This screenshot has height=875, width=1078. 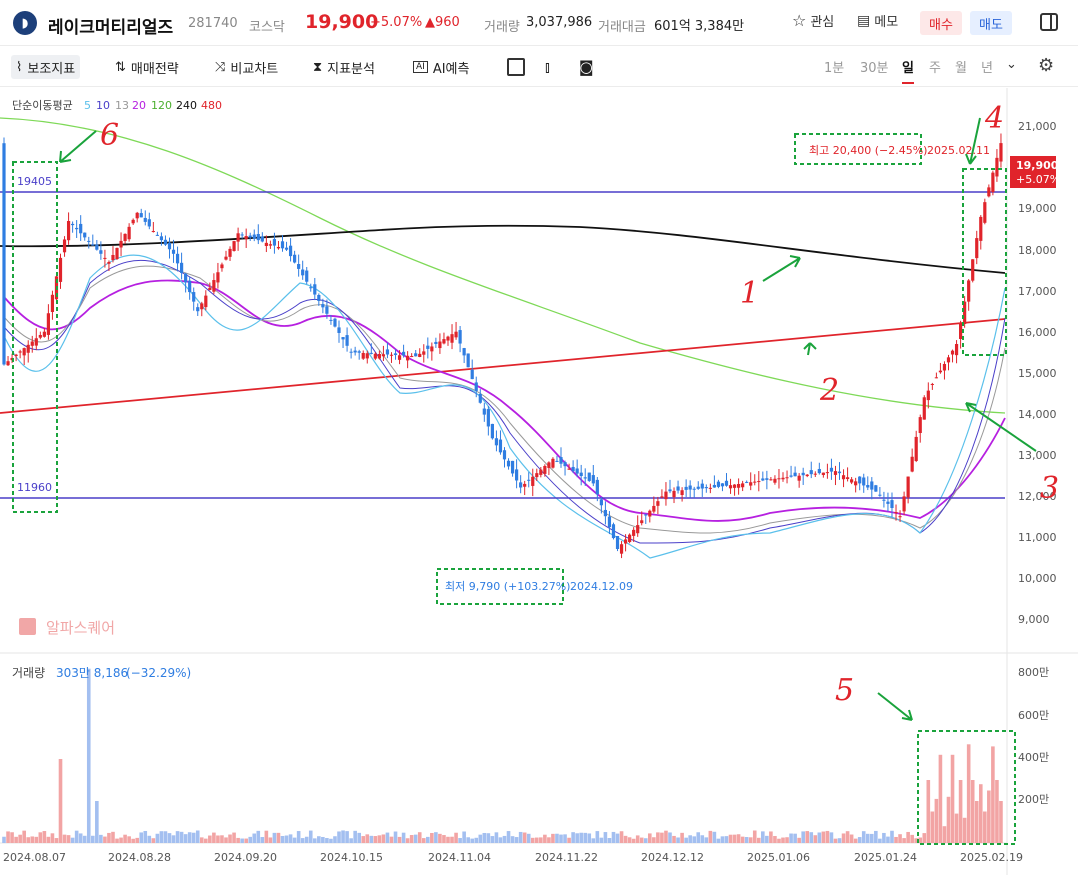 I want to click on ai-predict-button: AI AI예측, so click(x=441, y=67).